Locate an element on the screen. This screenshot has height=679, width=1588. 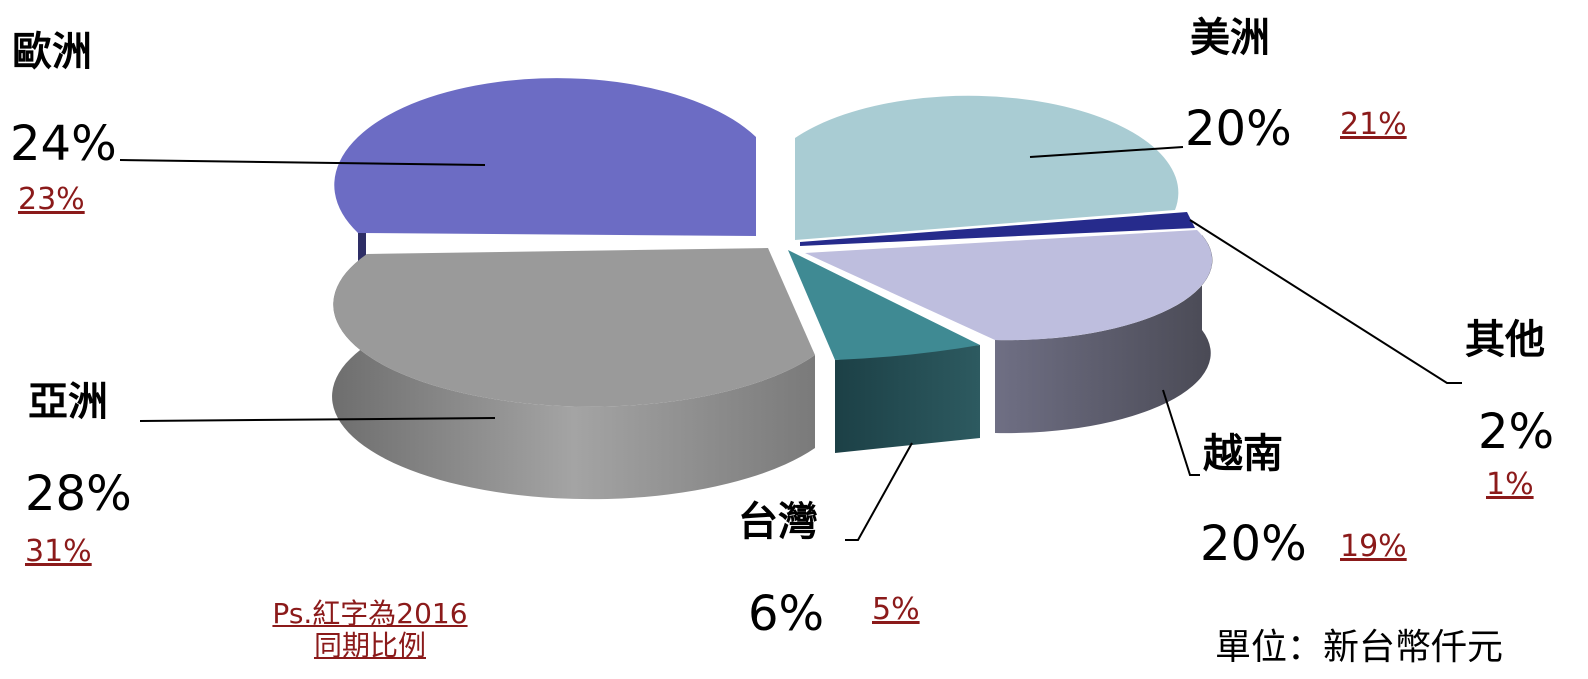
previous-asia: 31% is located at coordinates (58, 551).